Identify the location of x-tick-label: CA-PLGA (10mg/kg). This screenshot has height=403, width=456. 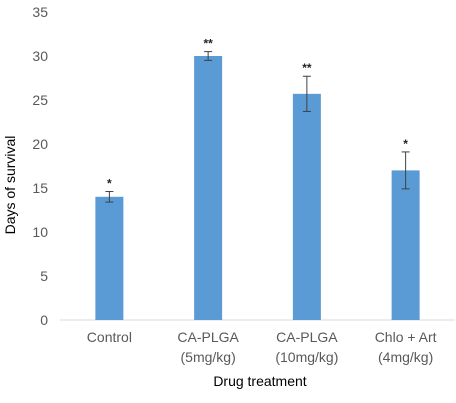
(306, 347).